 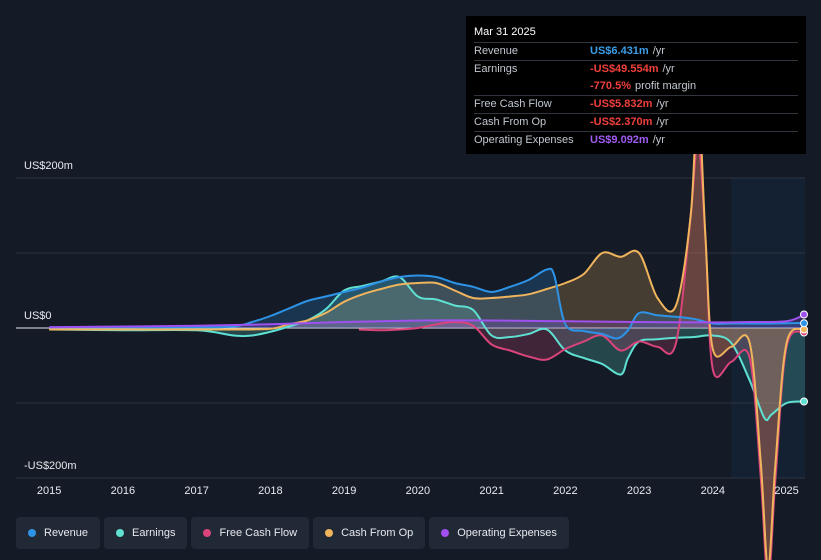 I want to click on tooltip-row-value: -US$5.832m, so click(x=621, y=104).